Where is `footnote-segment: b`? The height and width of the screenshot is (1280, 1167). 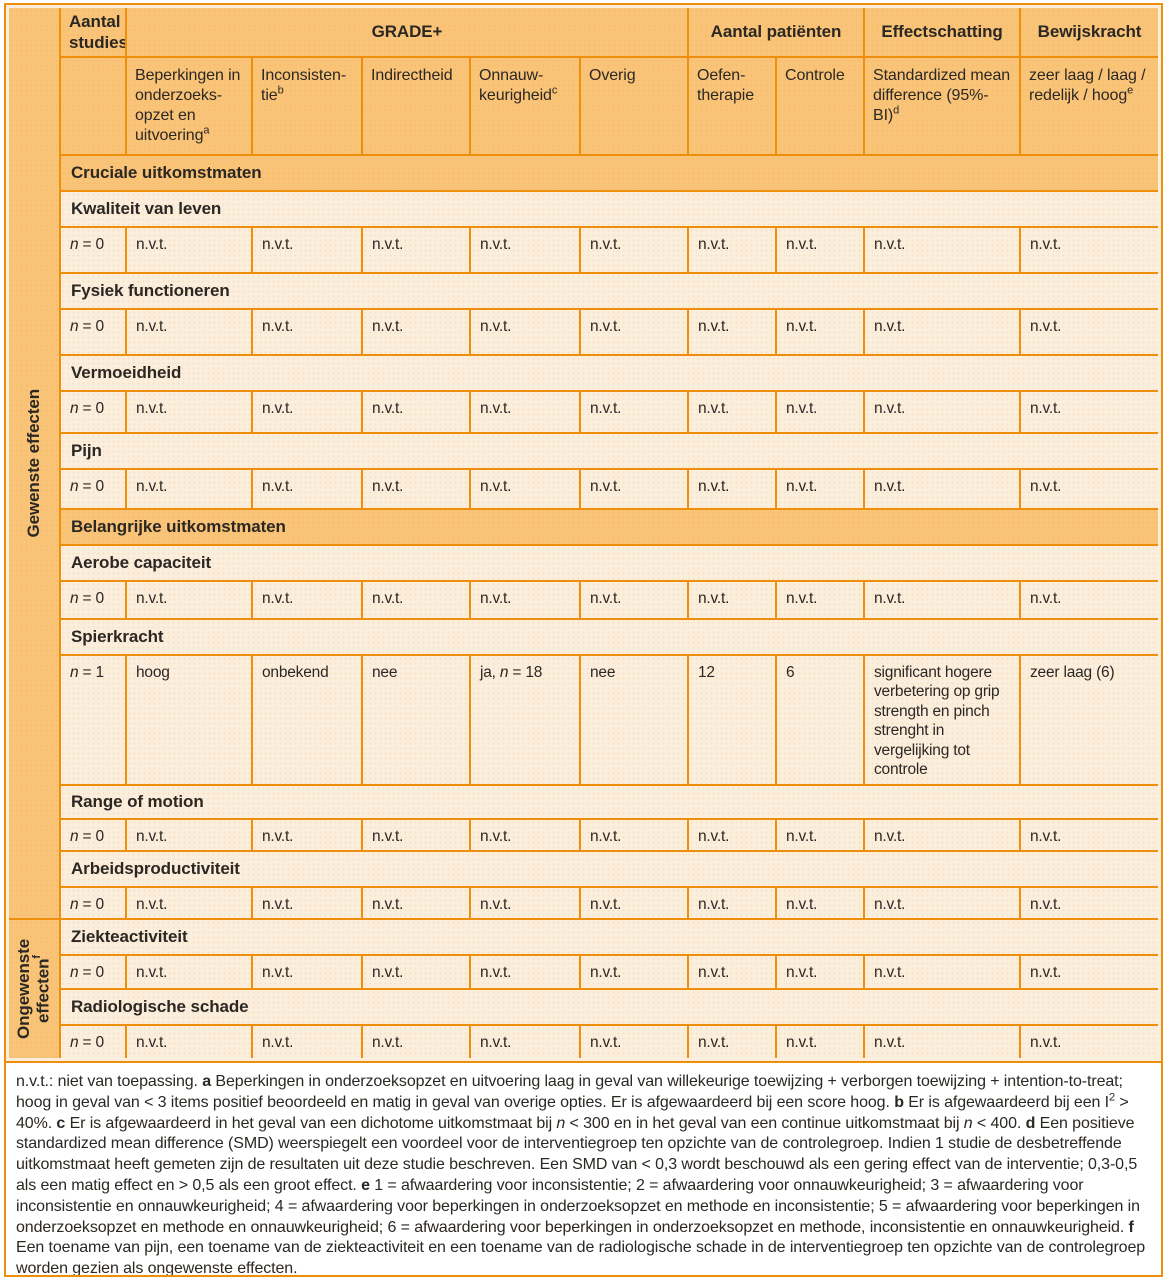 footnote-segment: b is located at coordinates (899, 1102).